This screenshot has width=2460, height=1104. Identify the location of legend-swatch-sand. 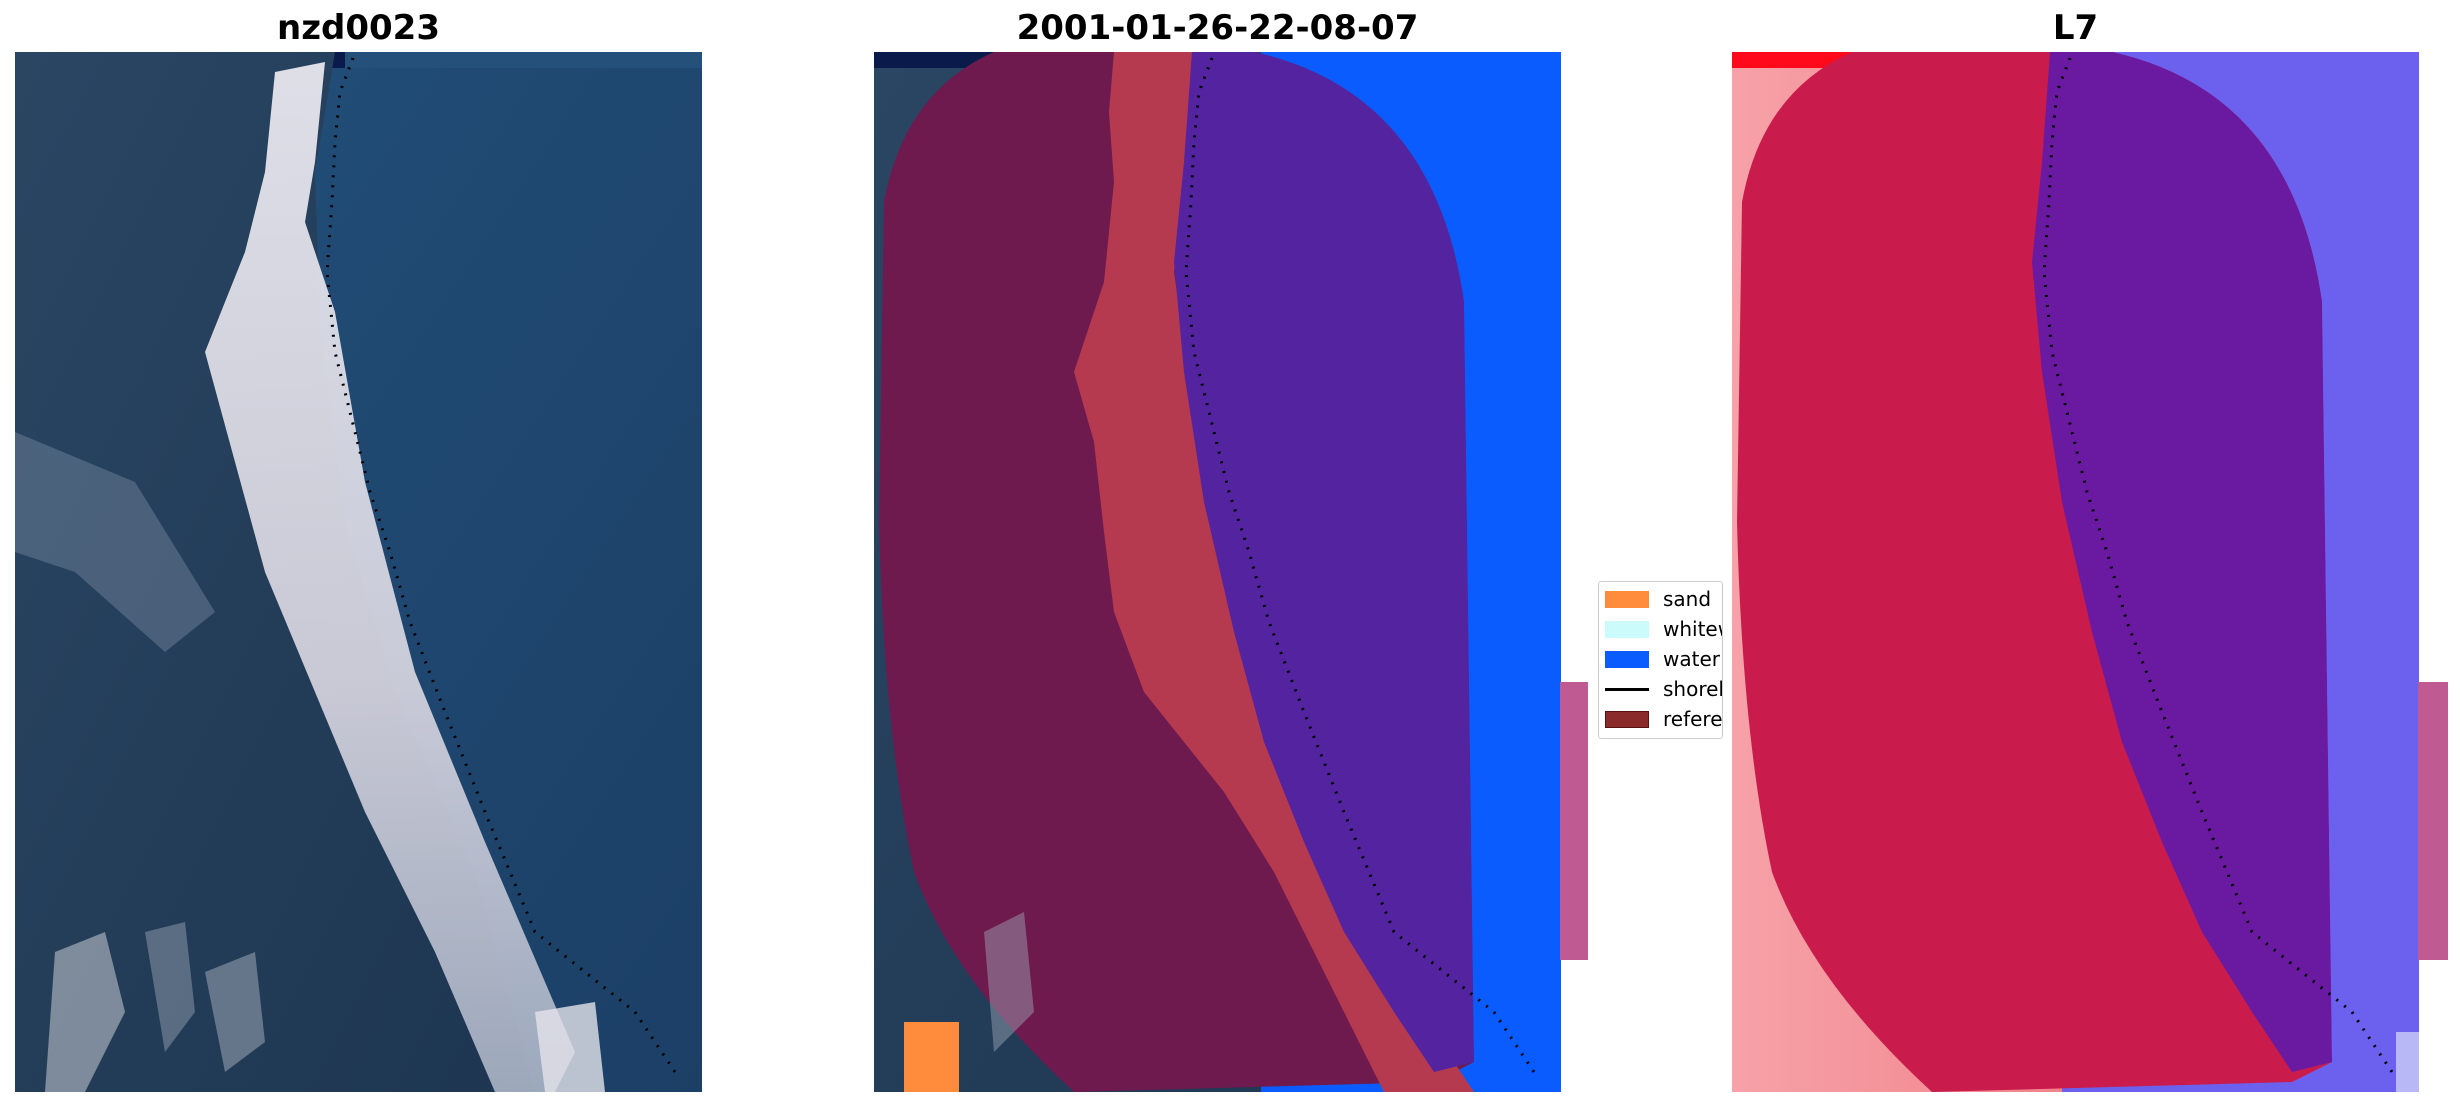
(1627, 599).